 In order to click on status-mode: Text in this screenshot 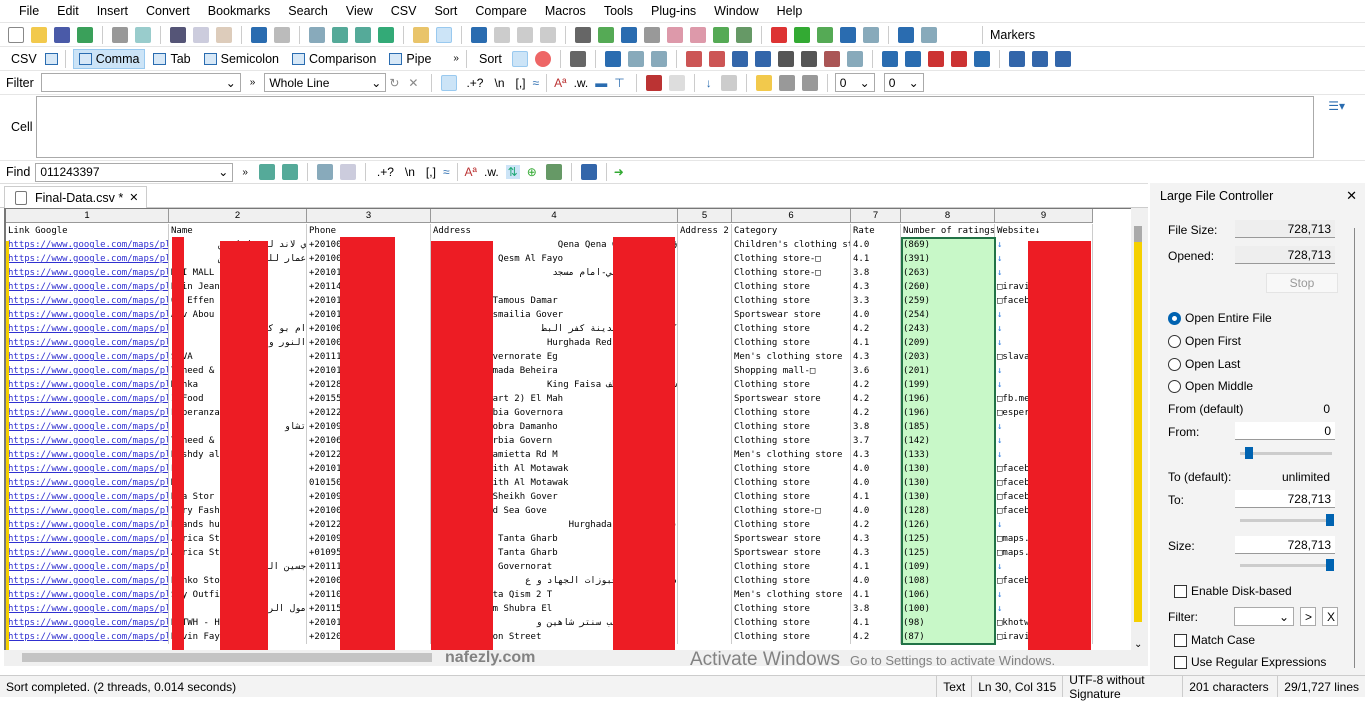, I will do `click(953, 686)`.